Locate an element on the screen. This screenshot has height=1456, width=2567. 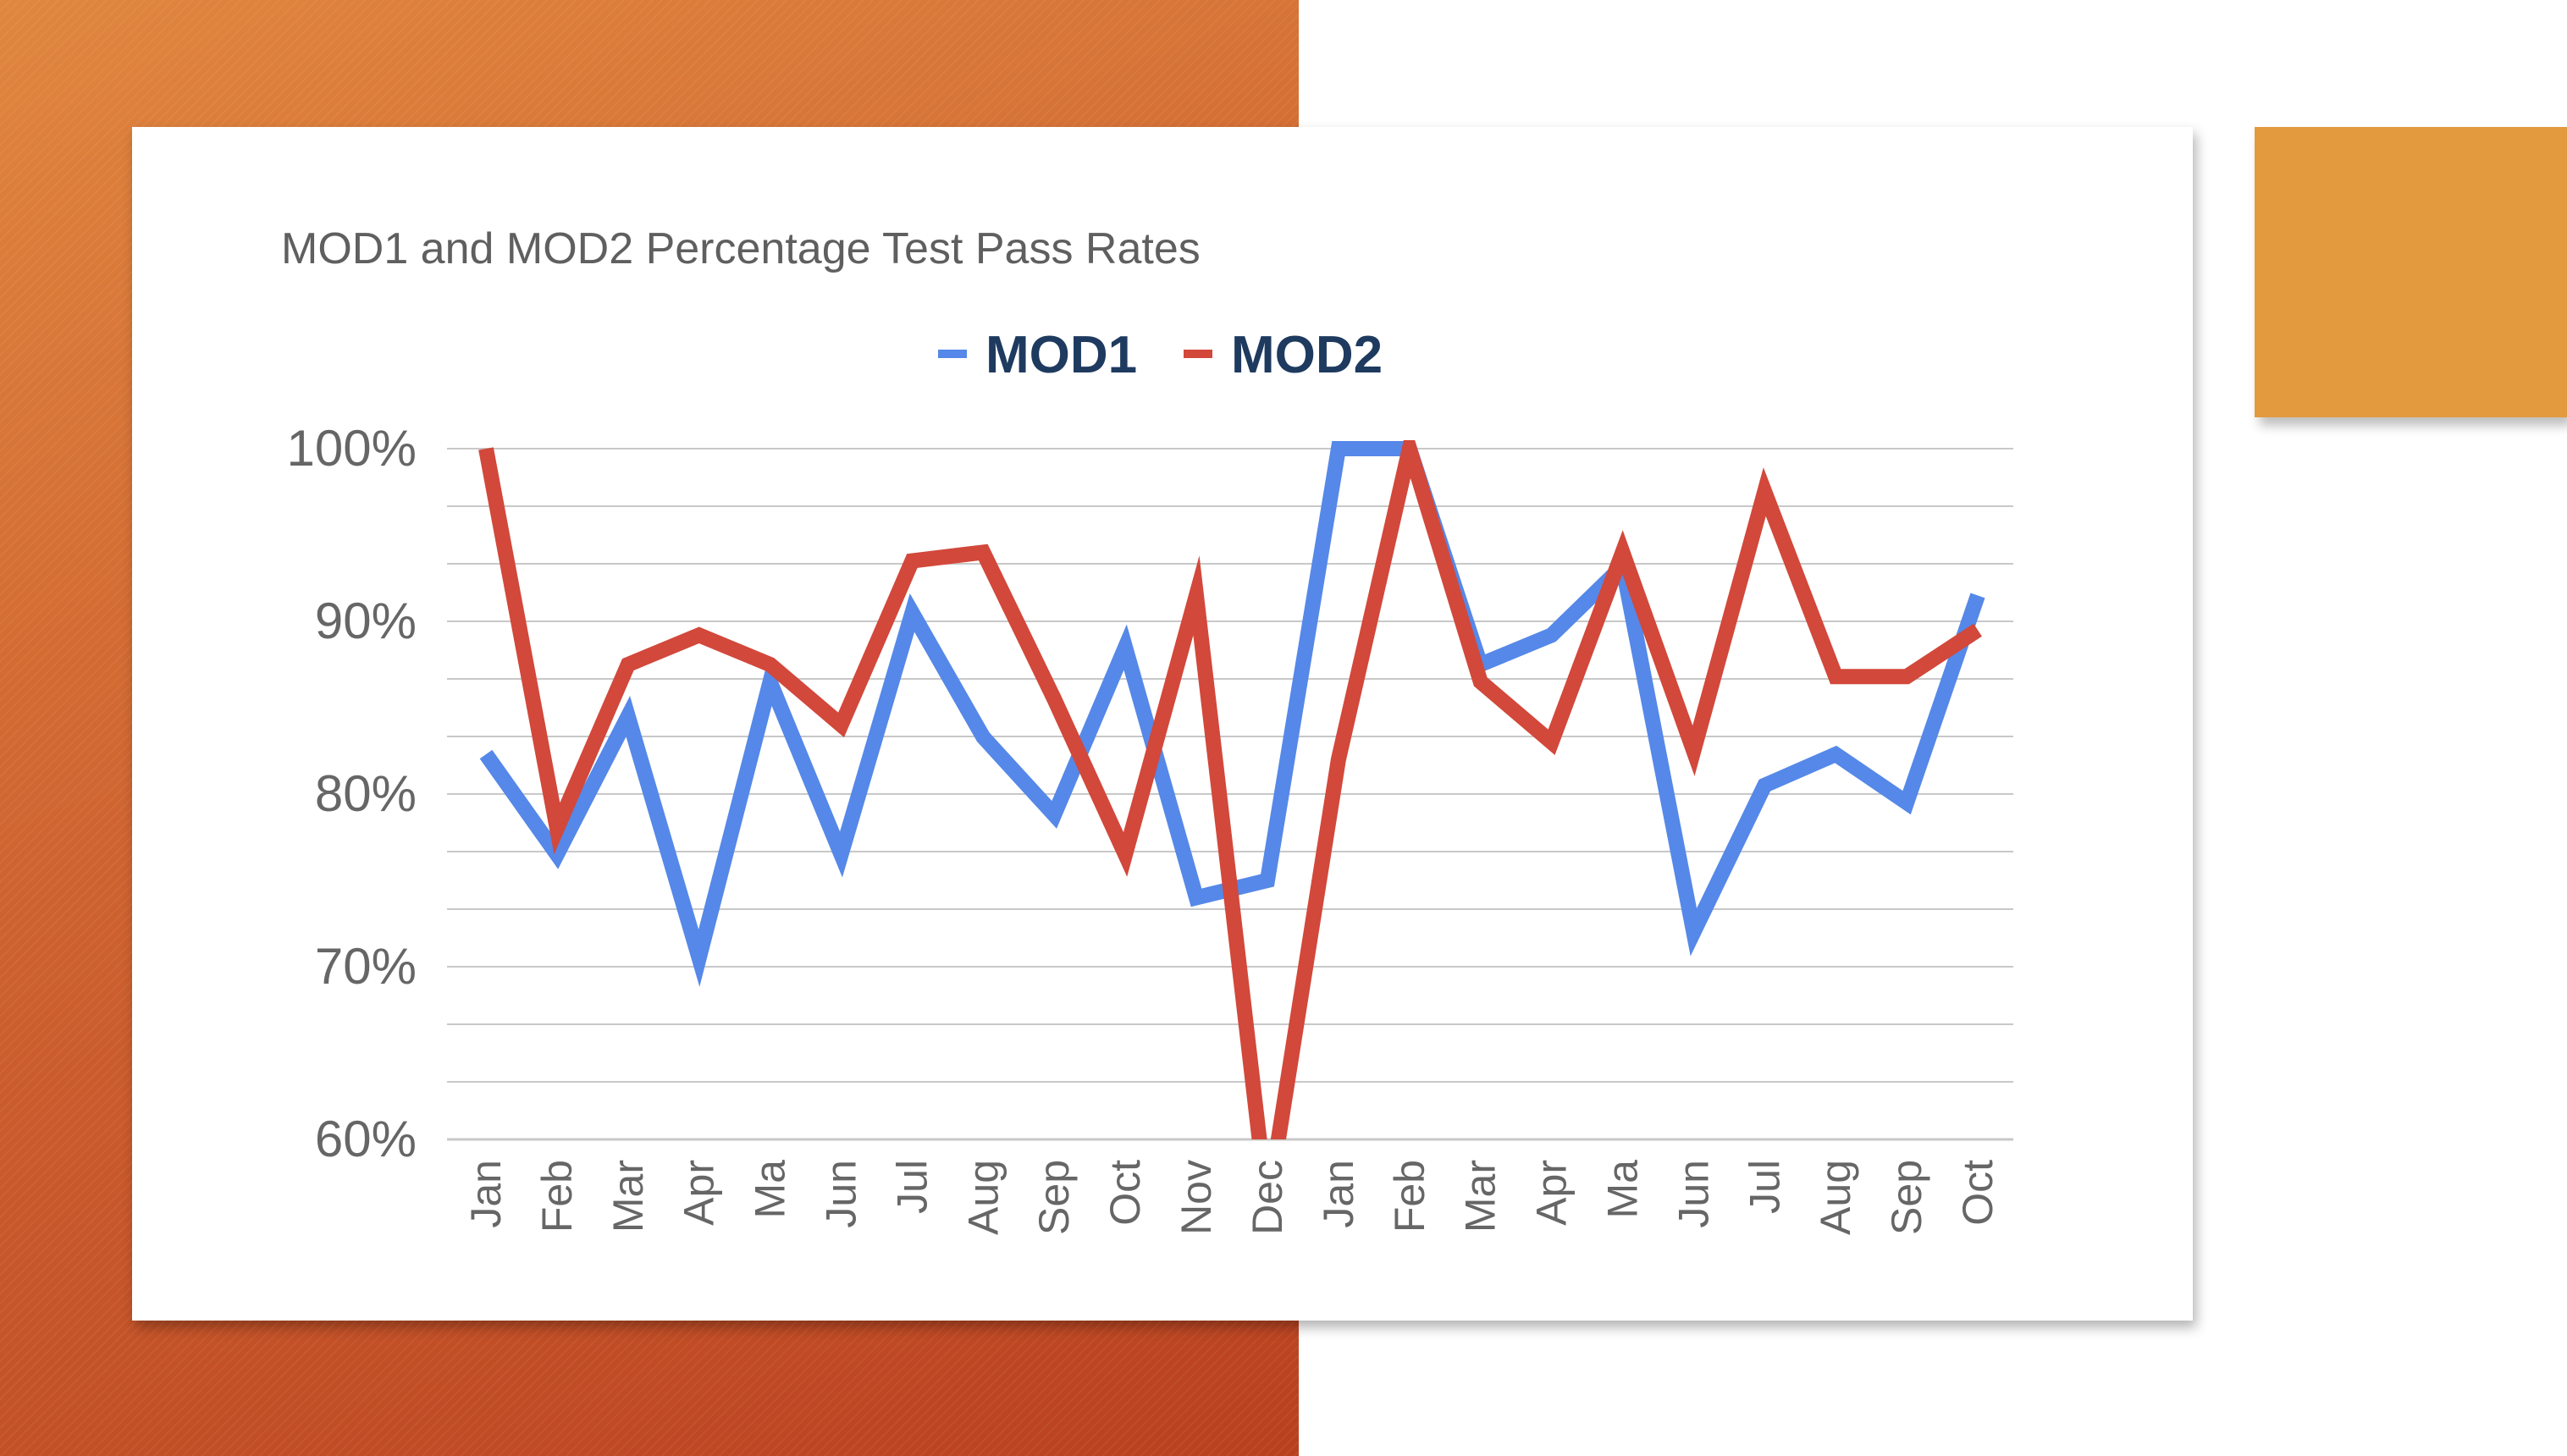
legend-swatch-mod2 is located at coordinates (1198, 354).